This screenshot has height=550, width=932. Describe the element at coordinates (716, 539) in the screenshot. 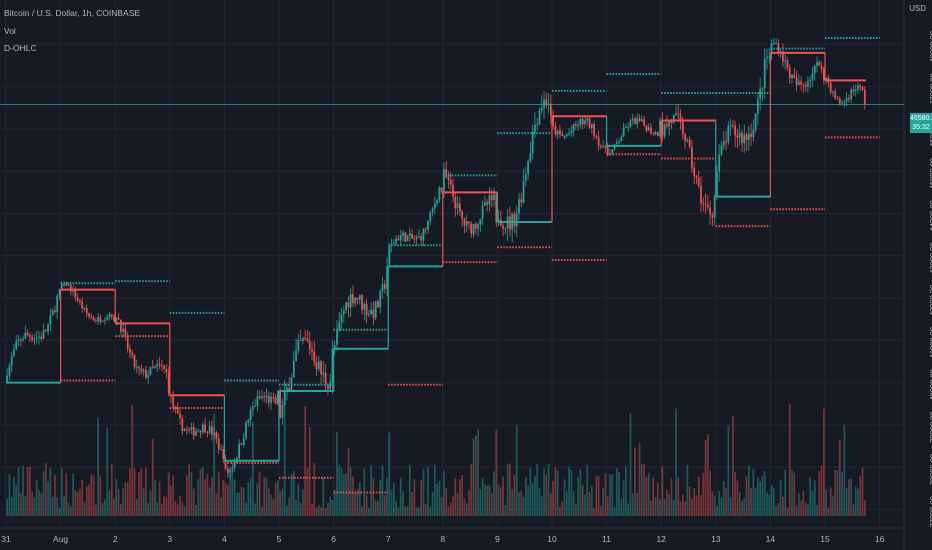

I see `time-tick-label: 13` at that location.